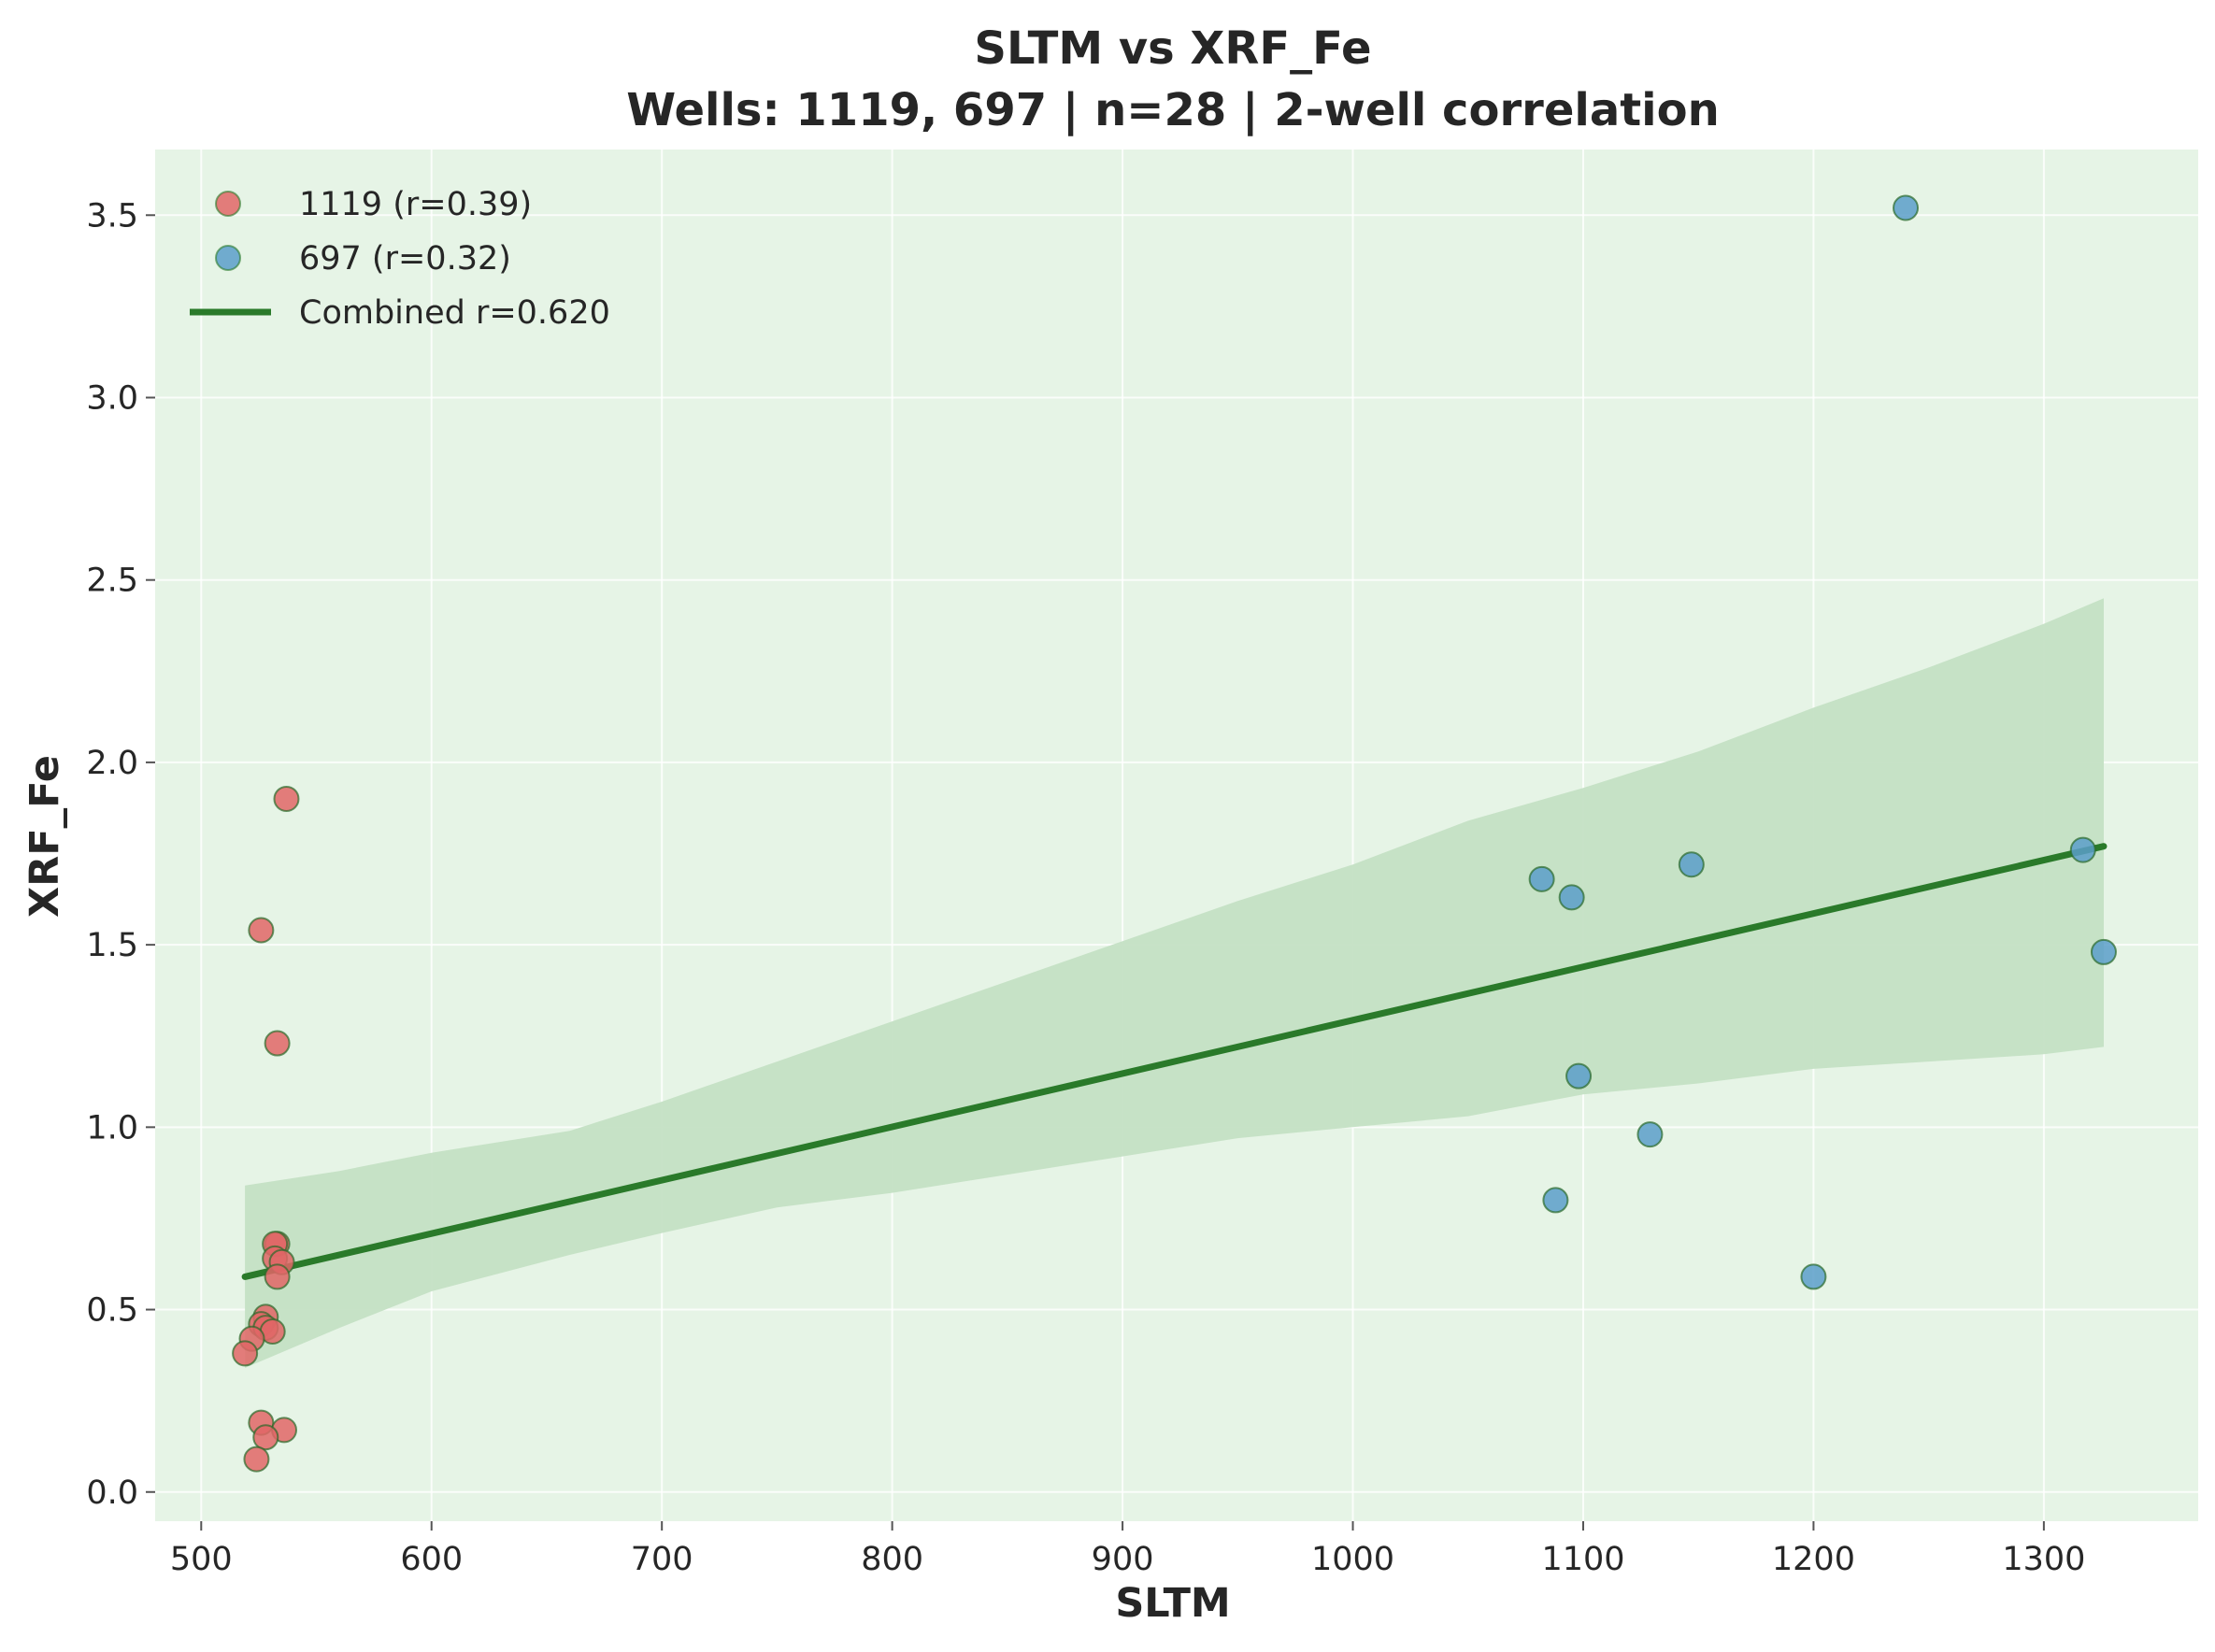 The width and height of the screenshot is (2215, 1652). Describe the element at coordinates (112, 398) in the screenshot. I see `y-tick-label: 3.0` at that location.